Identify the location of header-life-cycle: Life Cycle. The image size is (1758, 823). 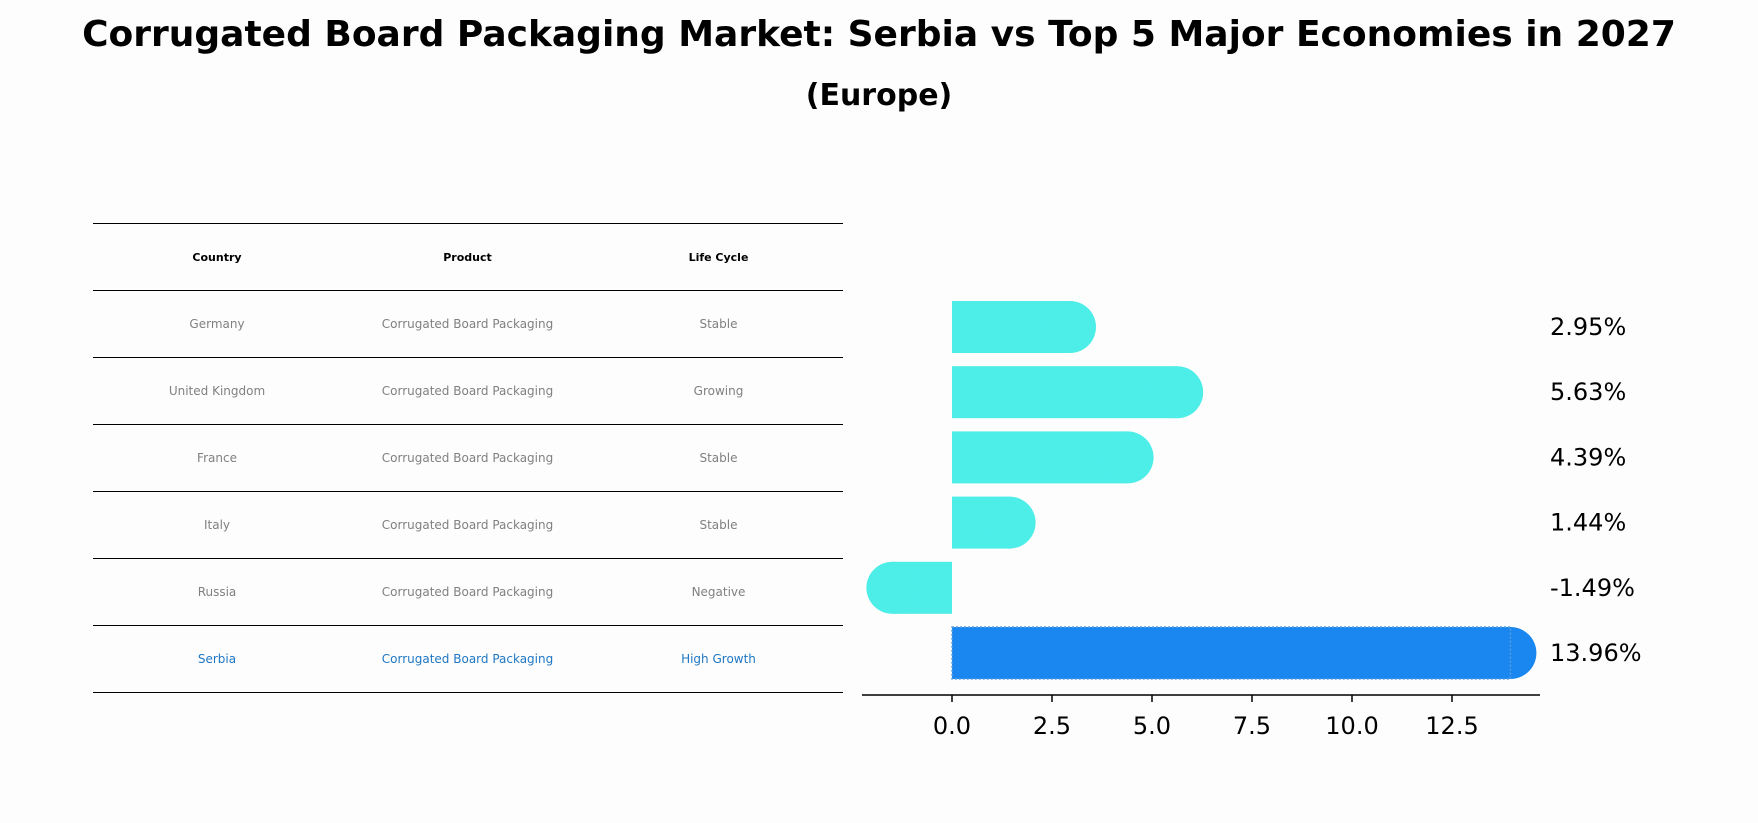
(718, 257).